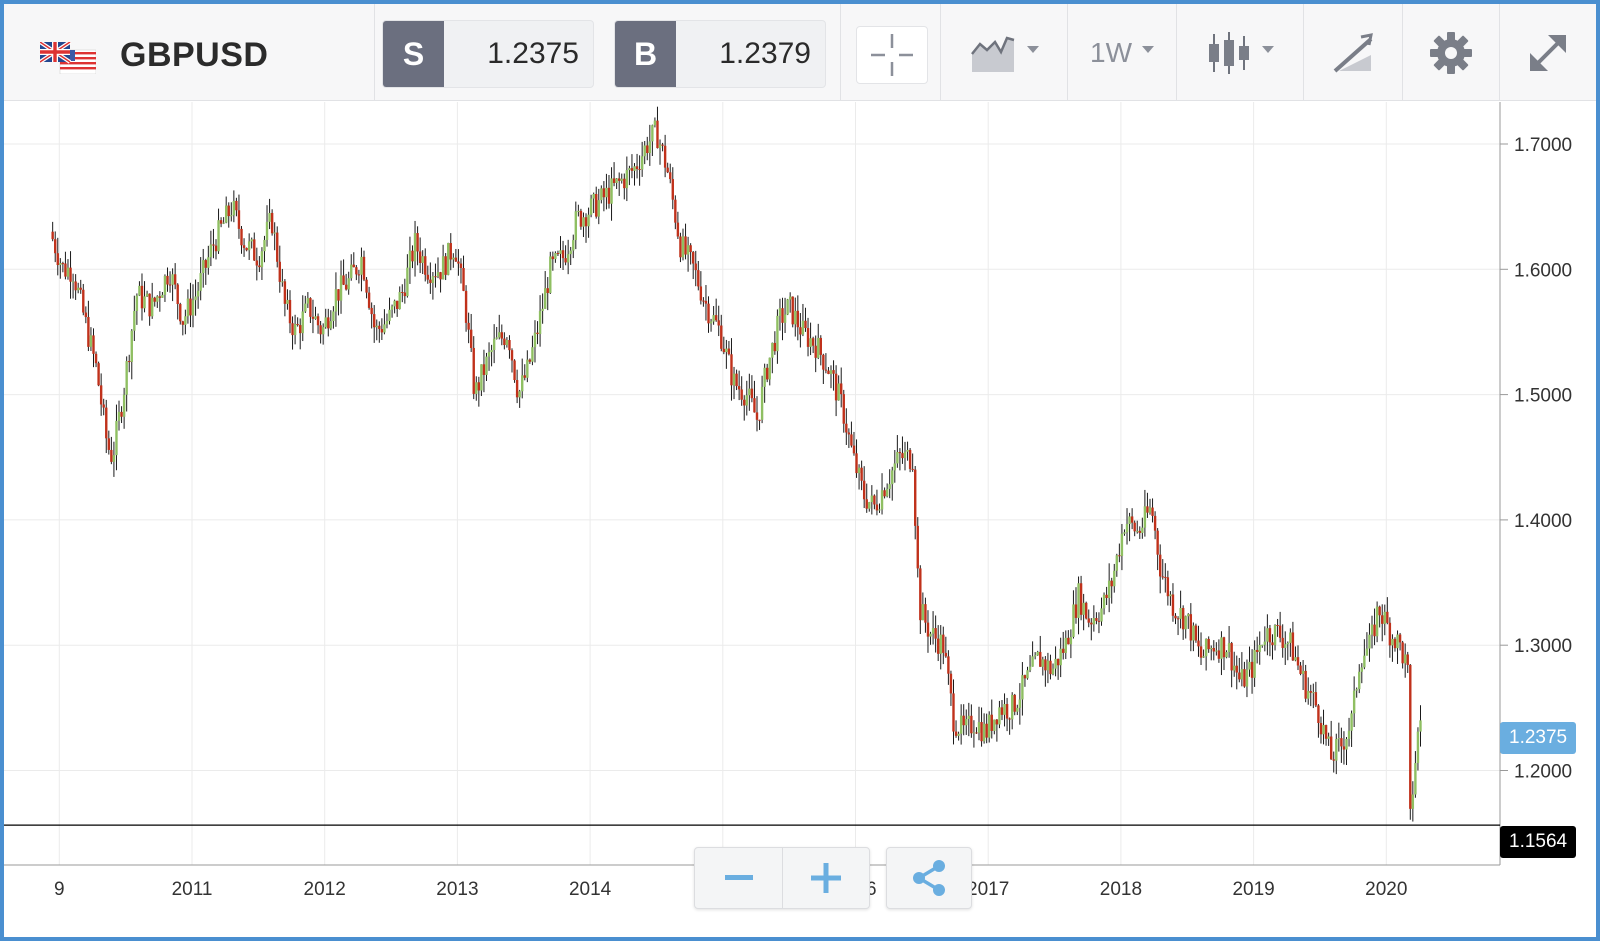  I want to click on interval-selector: 1W, so click(1122, 52).